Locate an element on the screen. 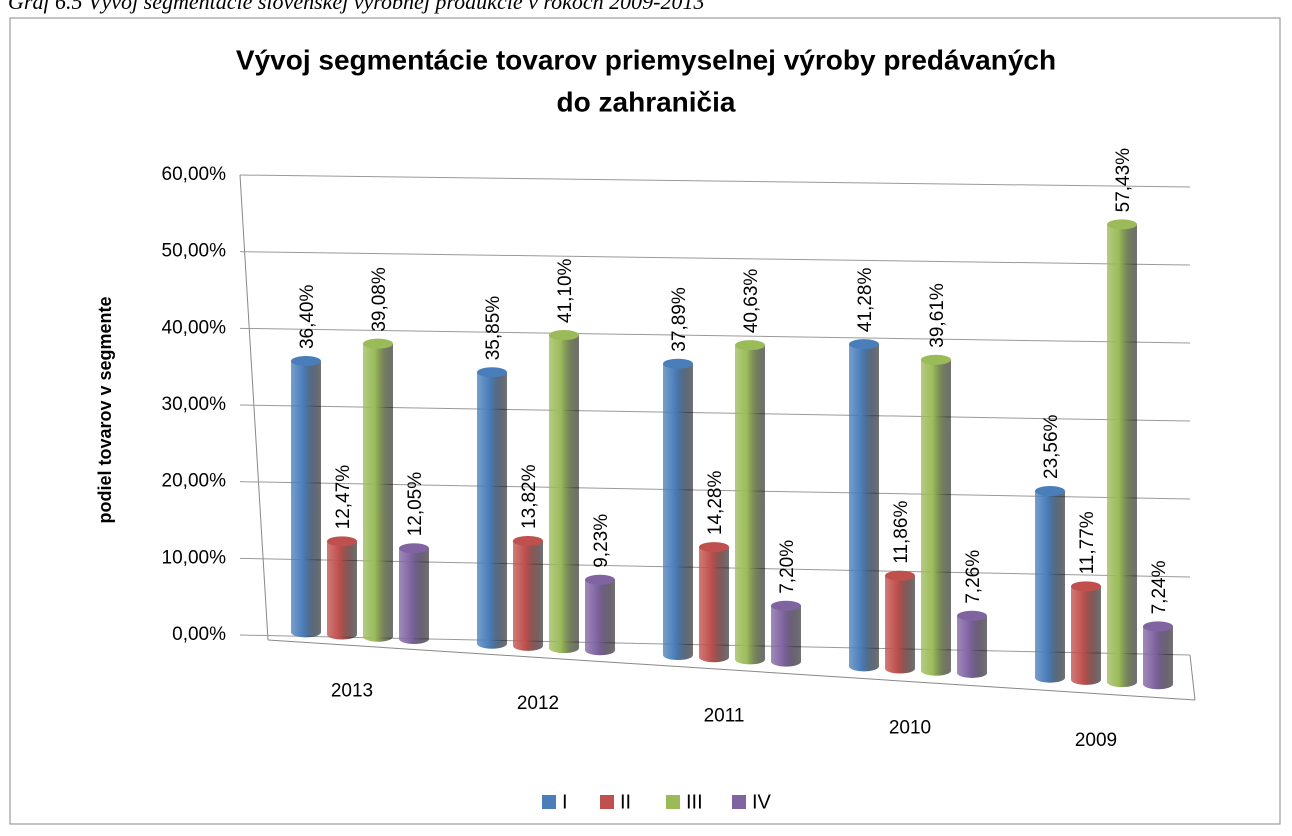 The image size is (1292, 836). legend-label: I is located at coordinates (565, 802).